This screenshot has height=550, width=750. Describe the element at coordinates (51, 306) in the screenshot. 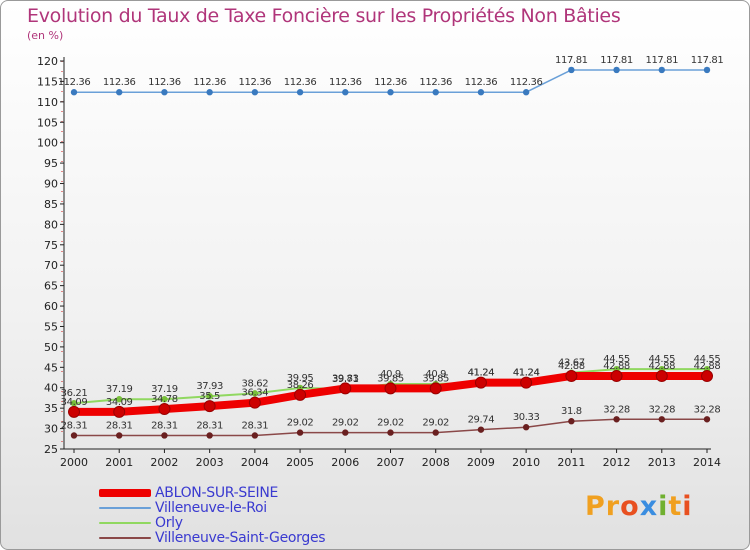

I see `y-tick-label: 60` at that location.